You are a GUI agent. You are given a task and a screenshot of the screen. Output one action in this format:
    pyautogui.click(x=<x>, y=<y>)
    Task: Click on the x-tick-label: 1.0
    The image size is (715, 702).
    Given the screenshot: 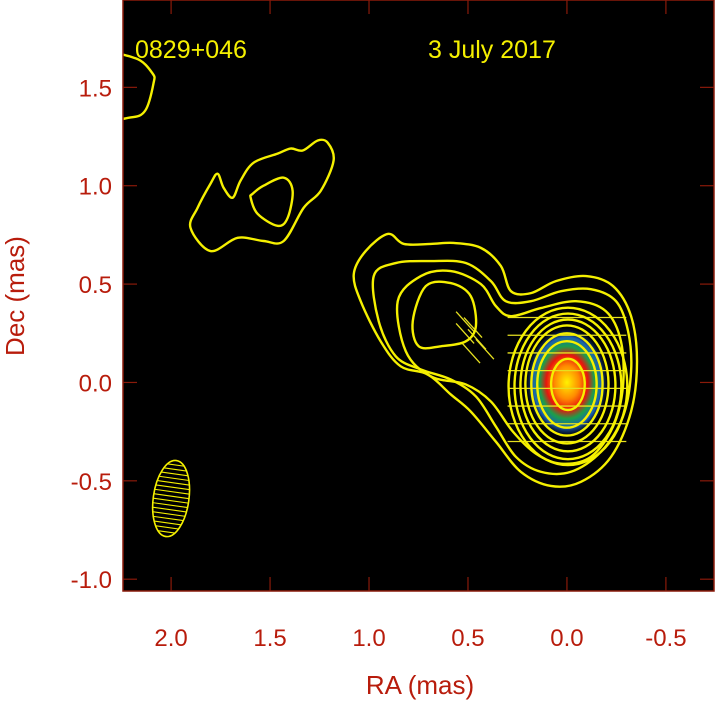 What is the action you would take?
    pyautogui.click(x=368, y=638)
    